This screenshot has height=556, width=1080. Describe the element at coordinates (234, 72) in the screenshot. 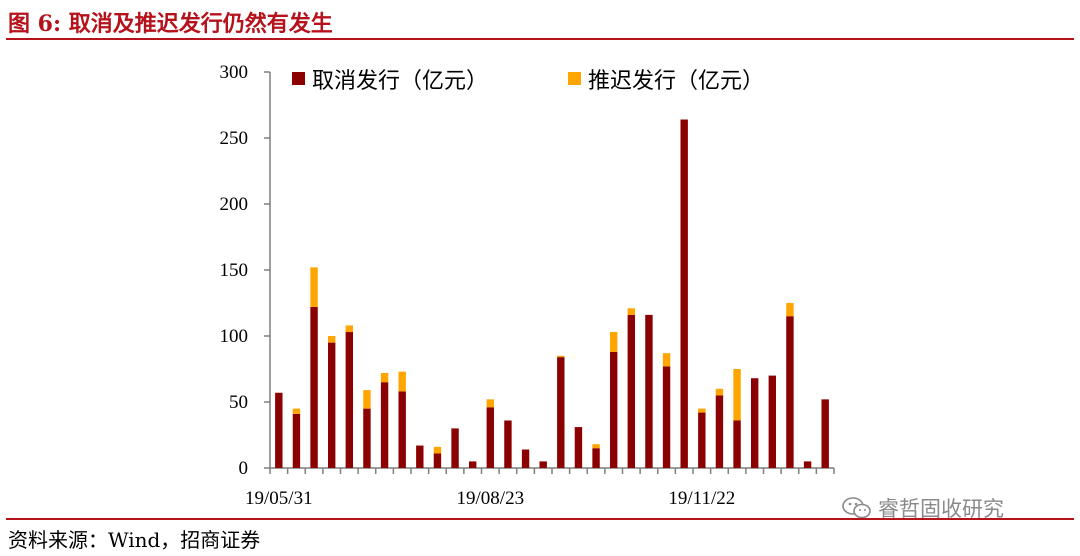

I see `y-tick-label: 300` at that location.